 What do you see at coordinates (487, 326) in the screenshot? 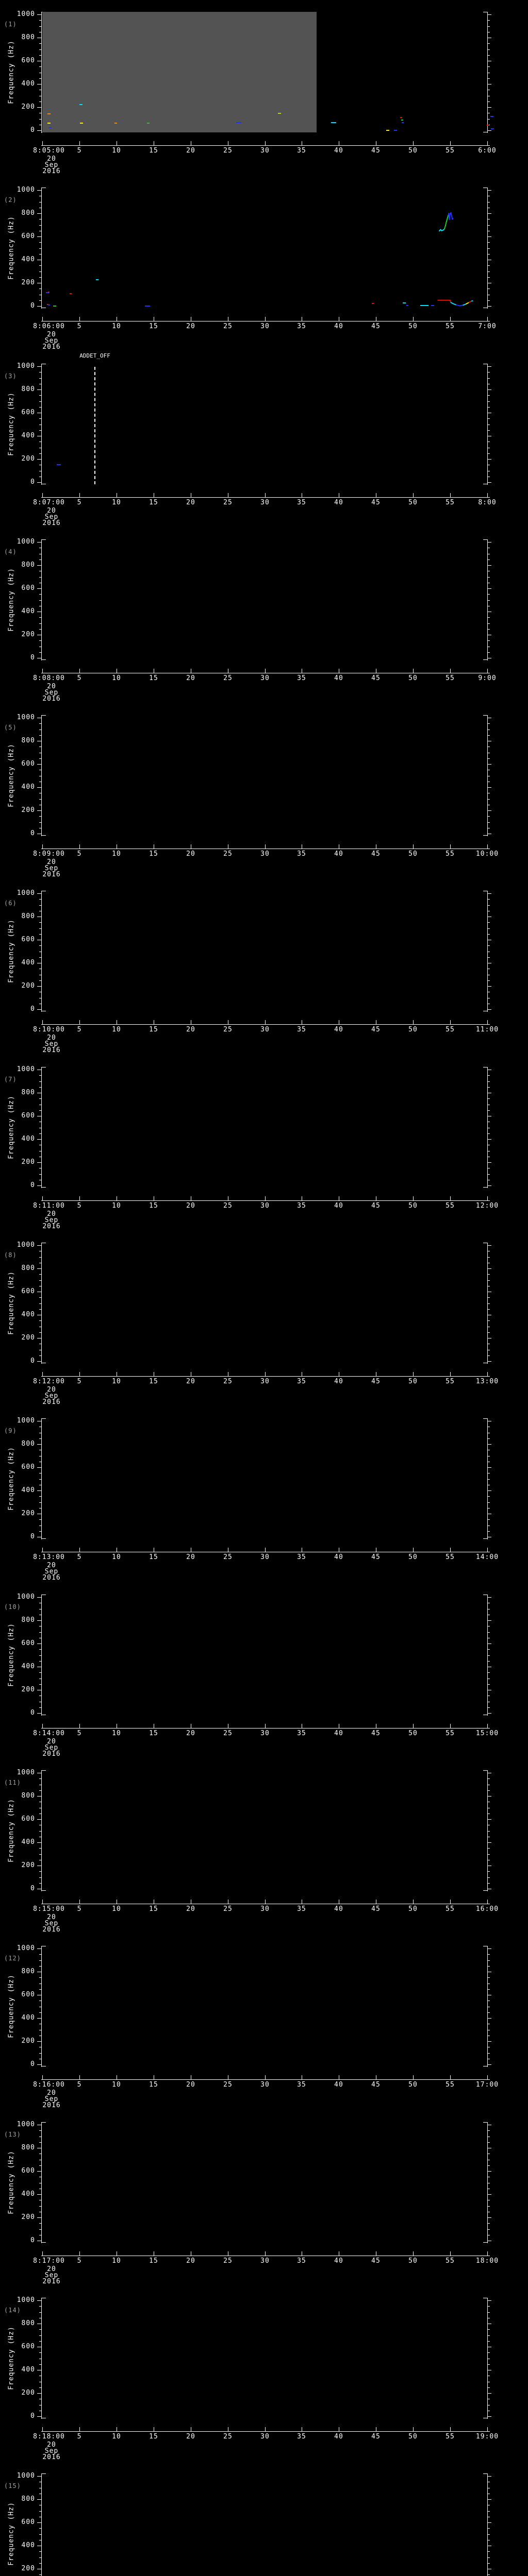
I see `x-end-time-label: 7:00` at bounding box center [487, 326].